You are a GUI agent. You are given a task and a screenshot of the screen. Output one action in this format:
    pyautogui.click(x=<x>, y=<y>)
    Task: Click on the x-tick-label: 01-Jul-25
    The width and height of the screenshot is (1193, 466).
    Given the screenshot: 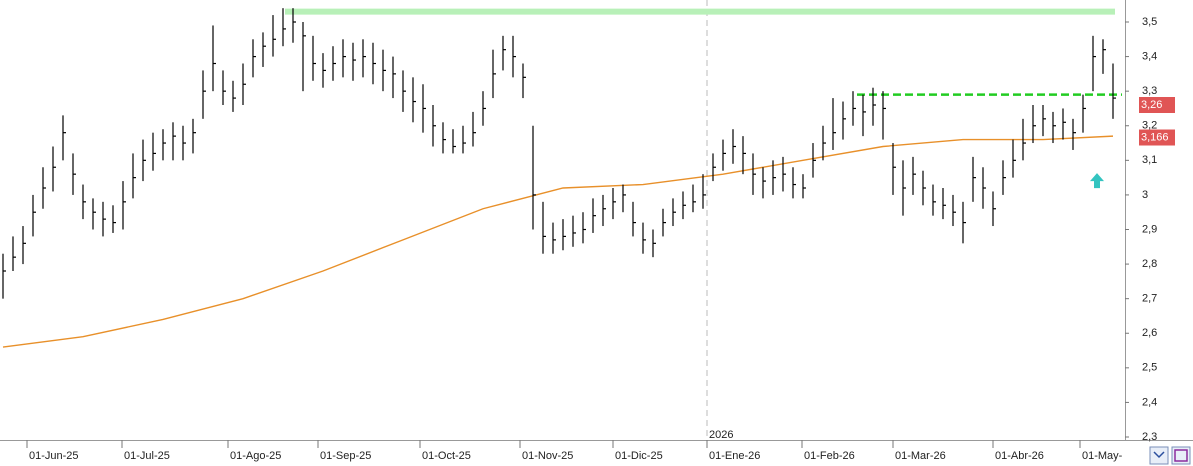 What is the action you would take?
    pyautogui.click(x=147, y=456)
    